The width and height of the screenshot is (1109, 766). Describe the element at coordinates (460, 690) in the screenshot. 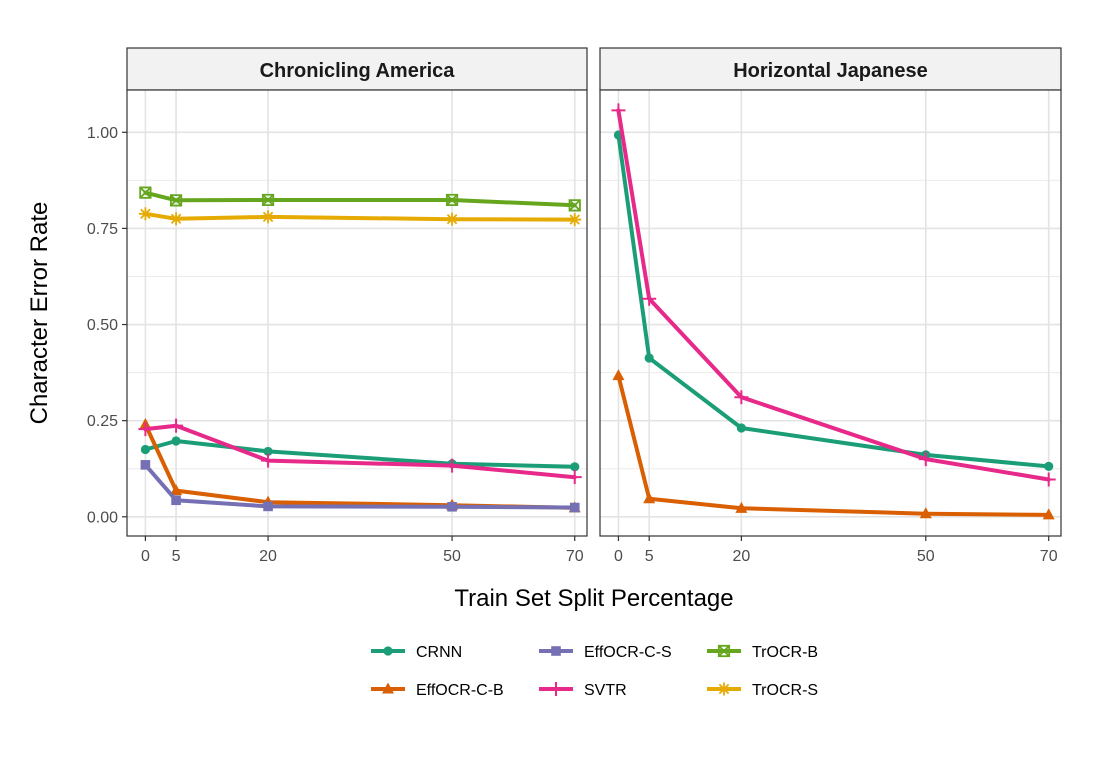

I see `legend-label: EffOCR-C-B` at that location.